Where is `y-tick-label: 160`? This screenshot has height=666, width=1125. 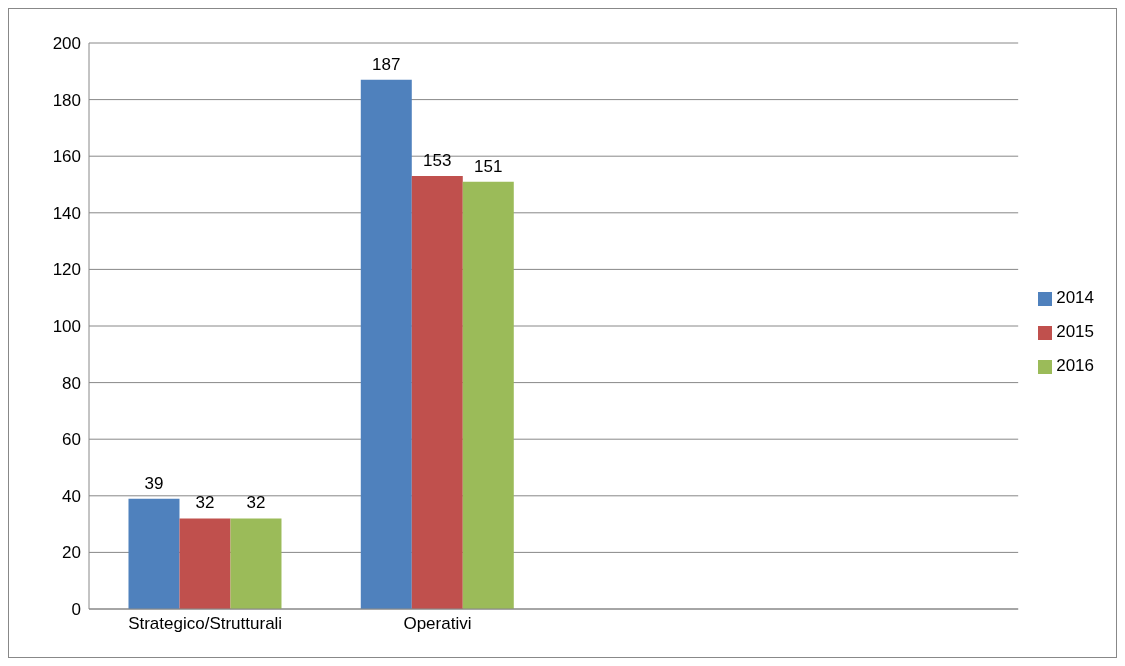 y-tick-label: 160 is located at coordinates (66, 157).